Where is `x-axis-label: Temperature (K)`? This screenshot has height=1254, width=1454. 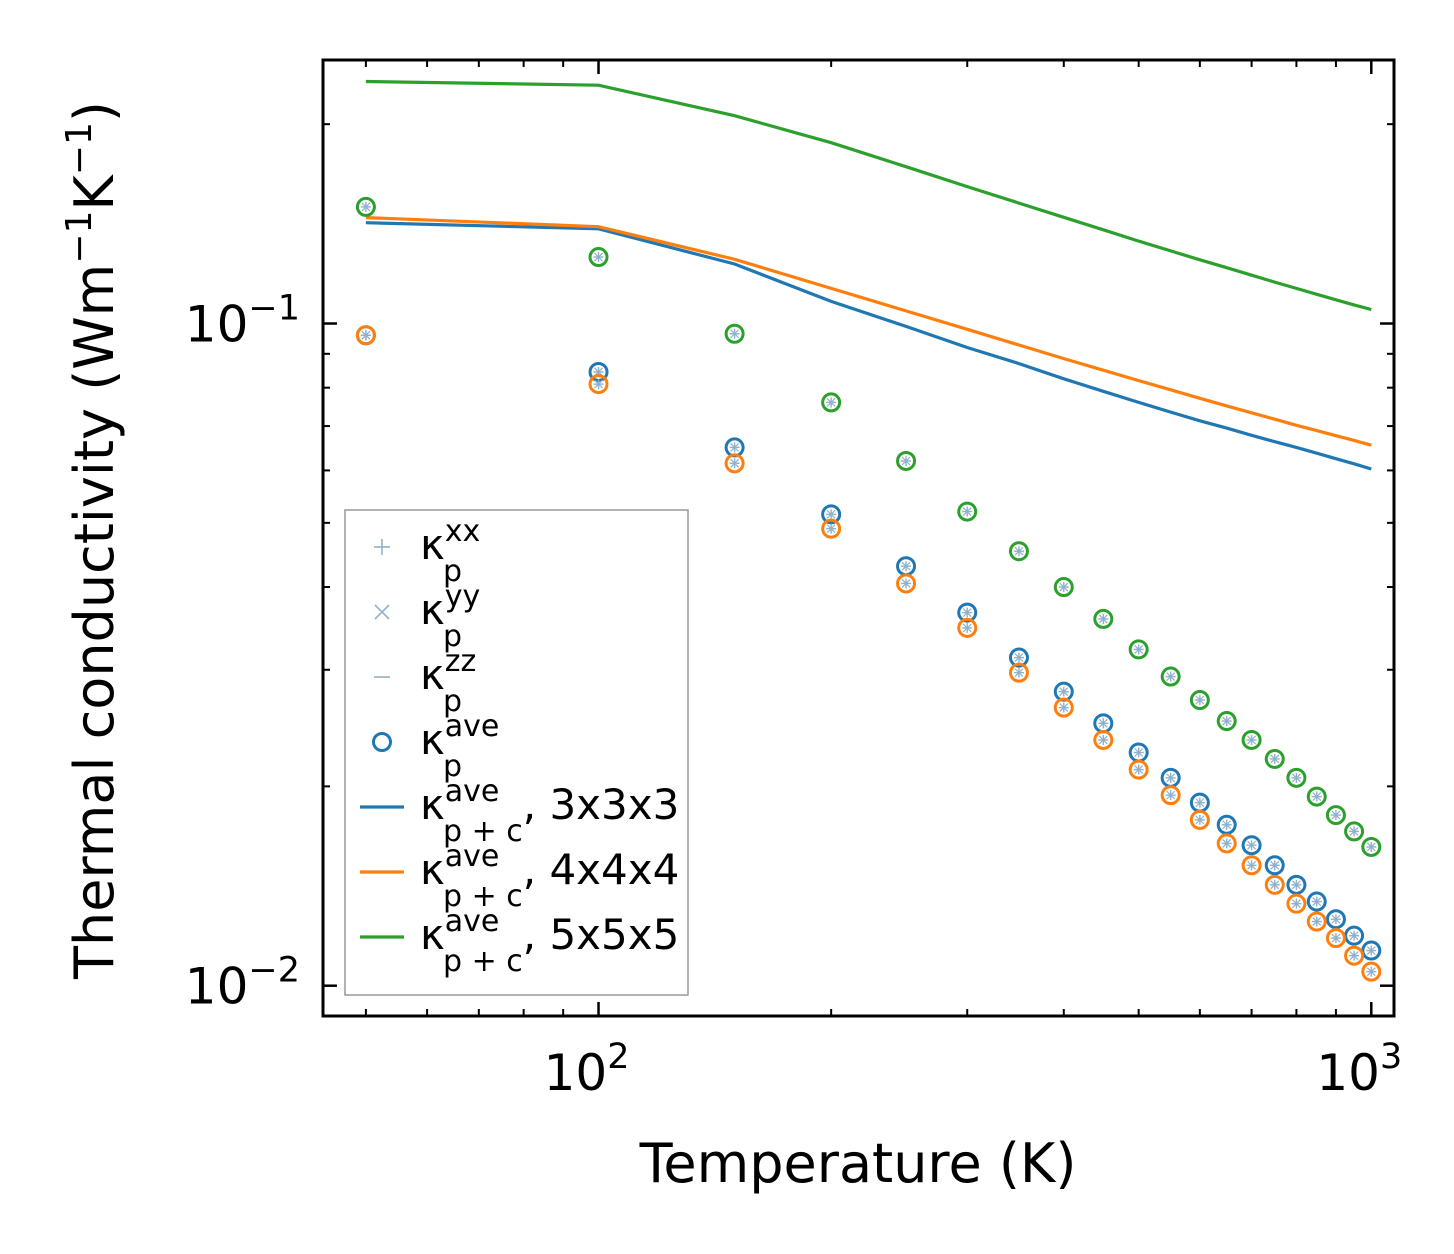 x-axis-label: Temperature (K) is located at coordinates (858, 1163).